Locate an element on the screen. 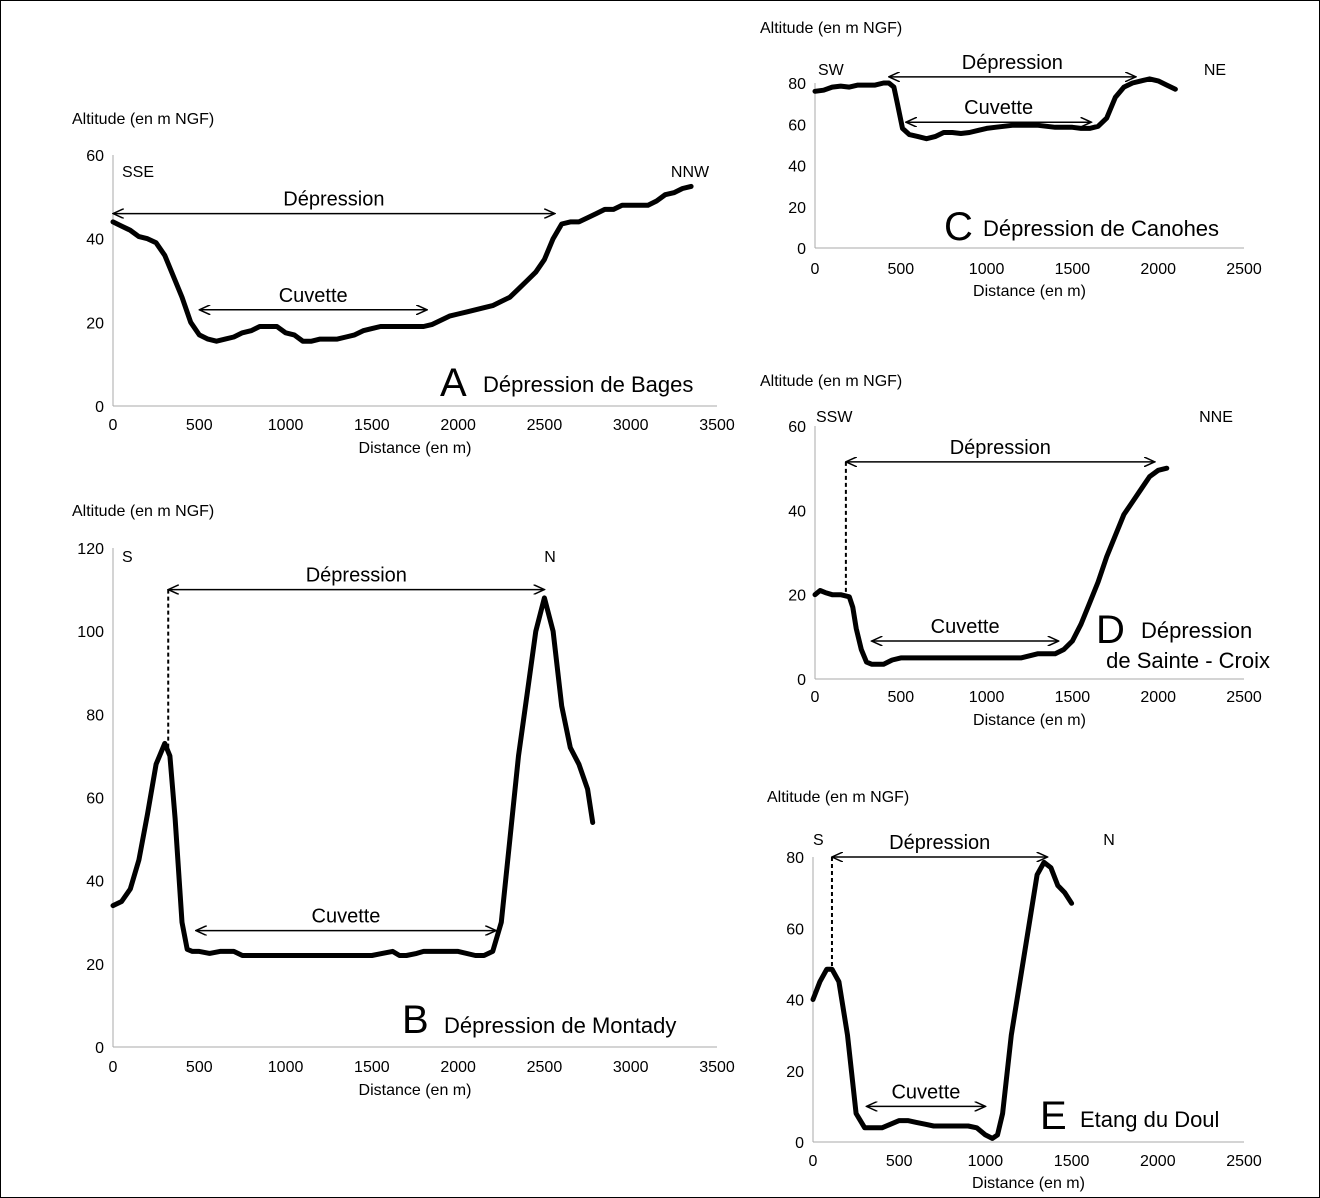 This screenshot has height=1198, width=1320. direction-left-label: SSW is located at coordinates (834, 417).